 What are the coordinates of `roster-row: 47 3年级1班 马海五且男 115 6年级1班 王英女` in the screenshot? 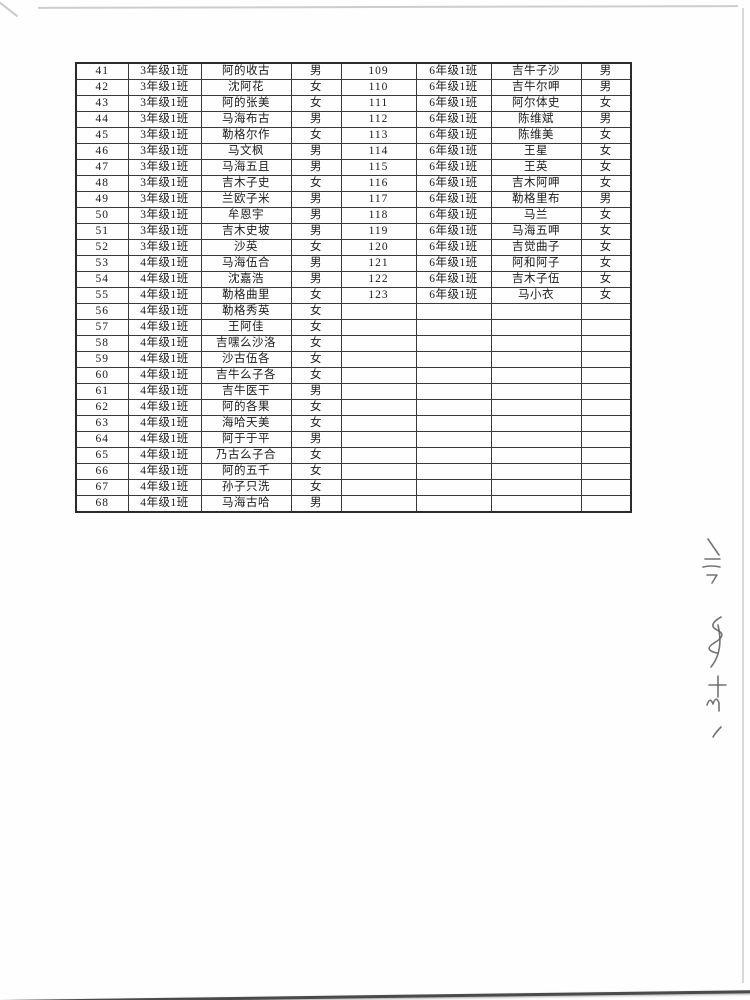 It's located at (353, 167).